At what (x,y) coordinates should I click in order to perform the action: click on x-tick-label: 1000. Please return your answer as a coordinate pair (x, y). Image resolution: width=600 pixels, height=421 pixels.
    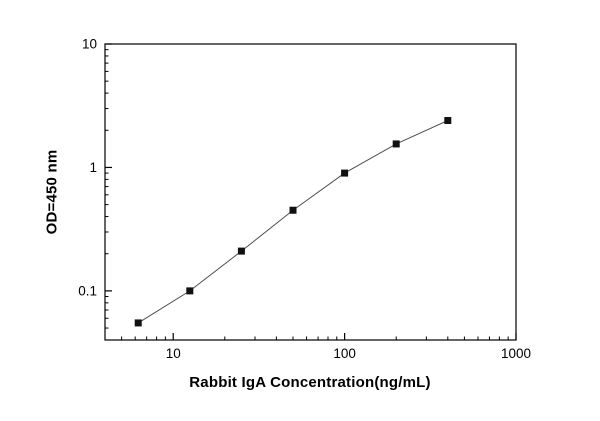
    Looking at the image, I should click on (516, 353).